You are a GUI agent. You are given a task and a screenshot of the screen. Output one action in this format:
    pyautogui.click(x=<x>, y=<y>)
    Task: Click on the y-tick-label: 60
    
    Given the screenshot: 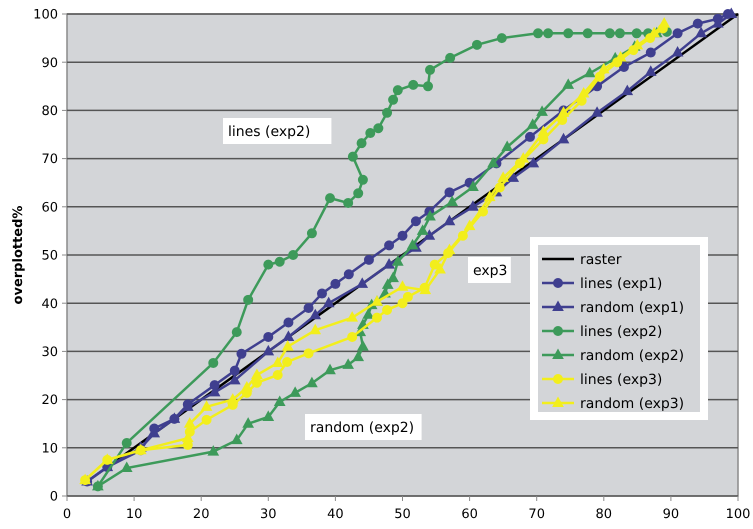 What is the action you would take?
    pyautogui.click(x=49, y=208)
    